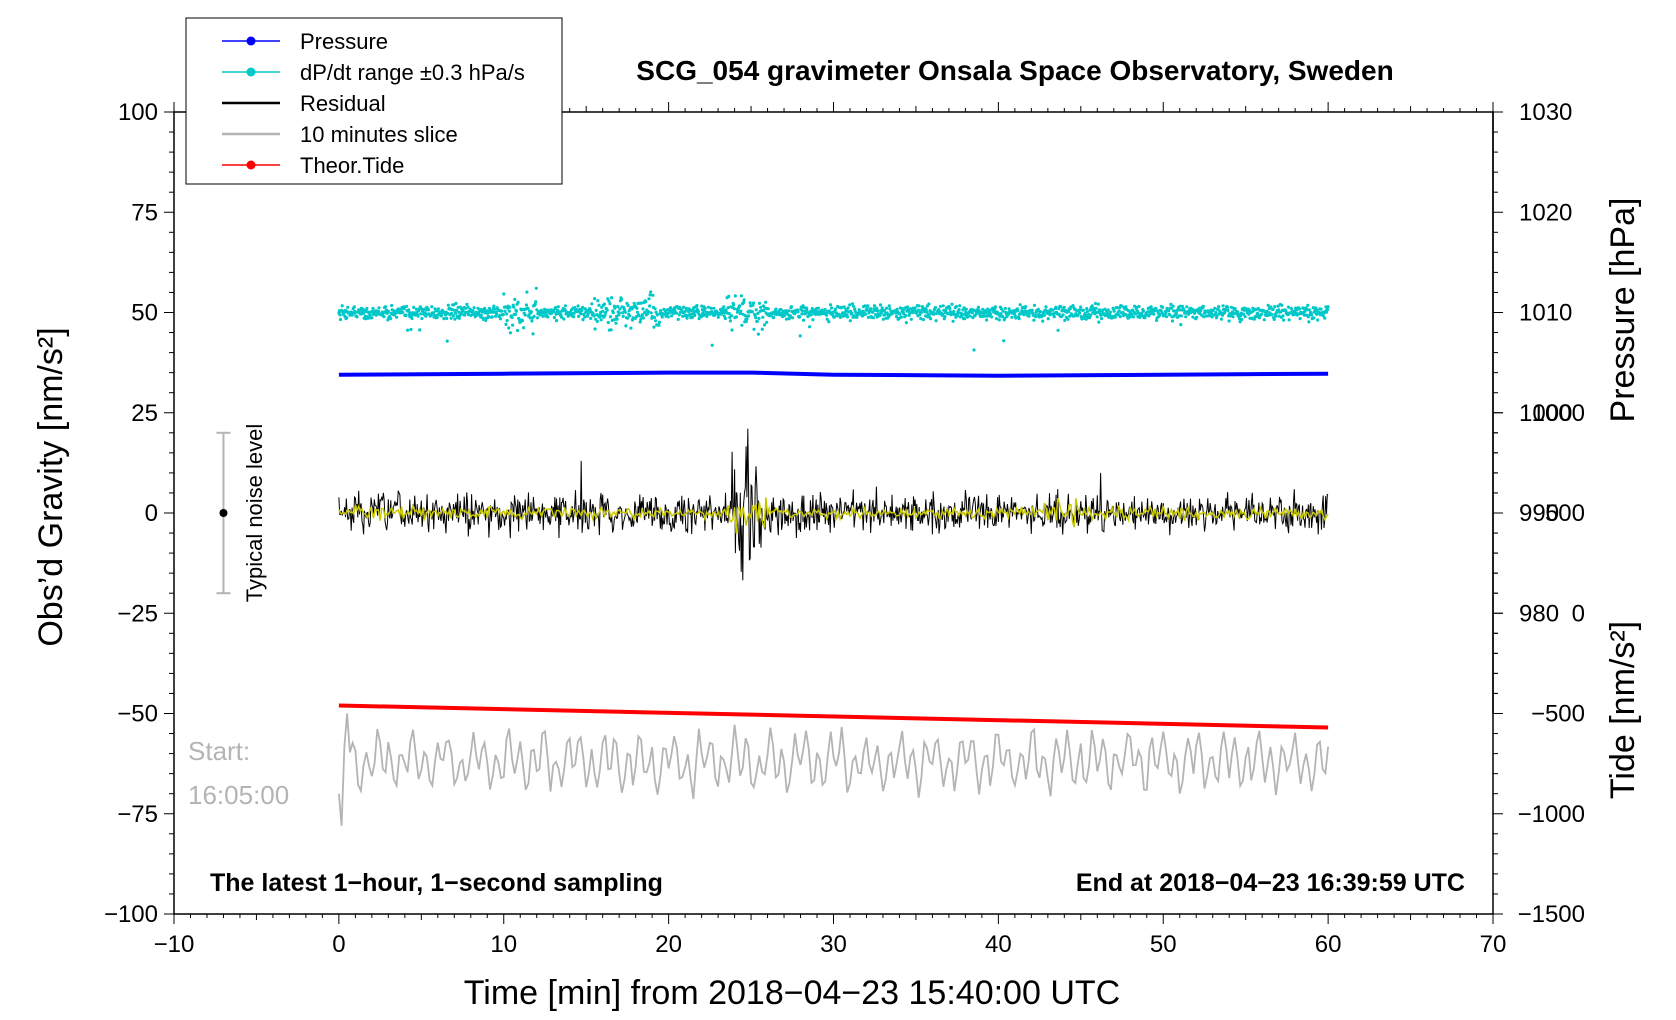 This screenshot has width=1676, height=1020. What do you see at coordinates (144, 413) in the screenshot?
I see `y-tick-label: 25` at bounding box center [144, 413].